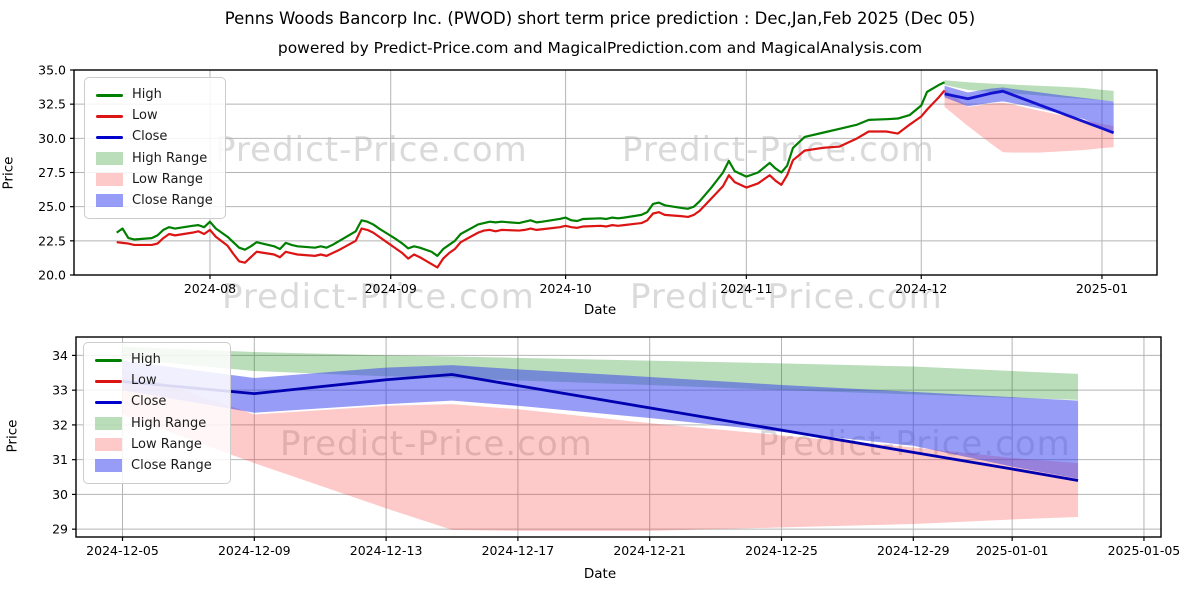 The height and width of the screenshot is (600, 1200). What do you see at coordinates (60, 424) in the screenshot?
I see `y-tick-label: 32` at bounding box center [60, 424].